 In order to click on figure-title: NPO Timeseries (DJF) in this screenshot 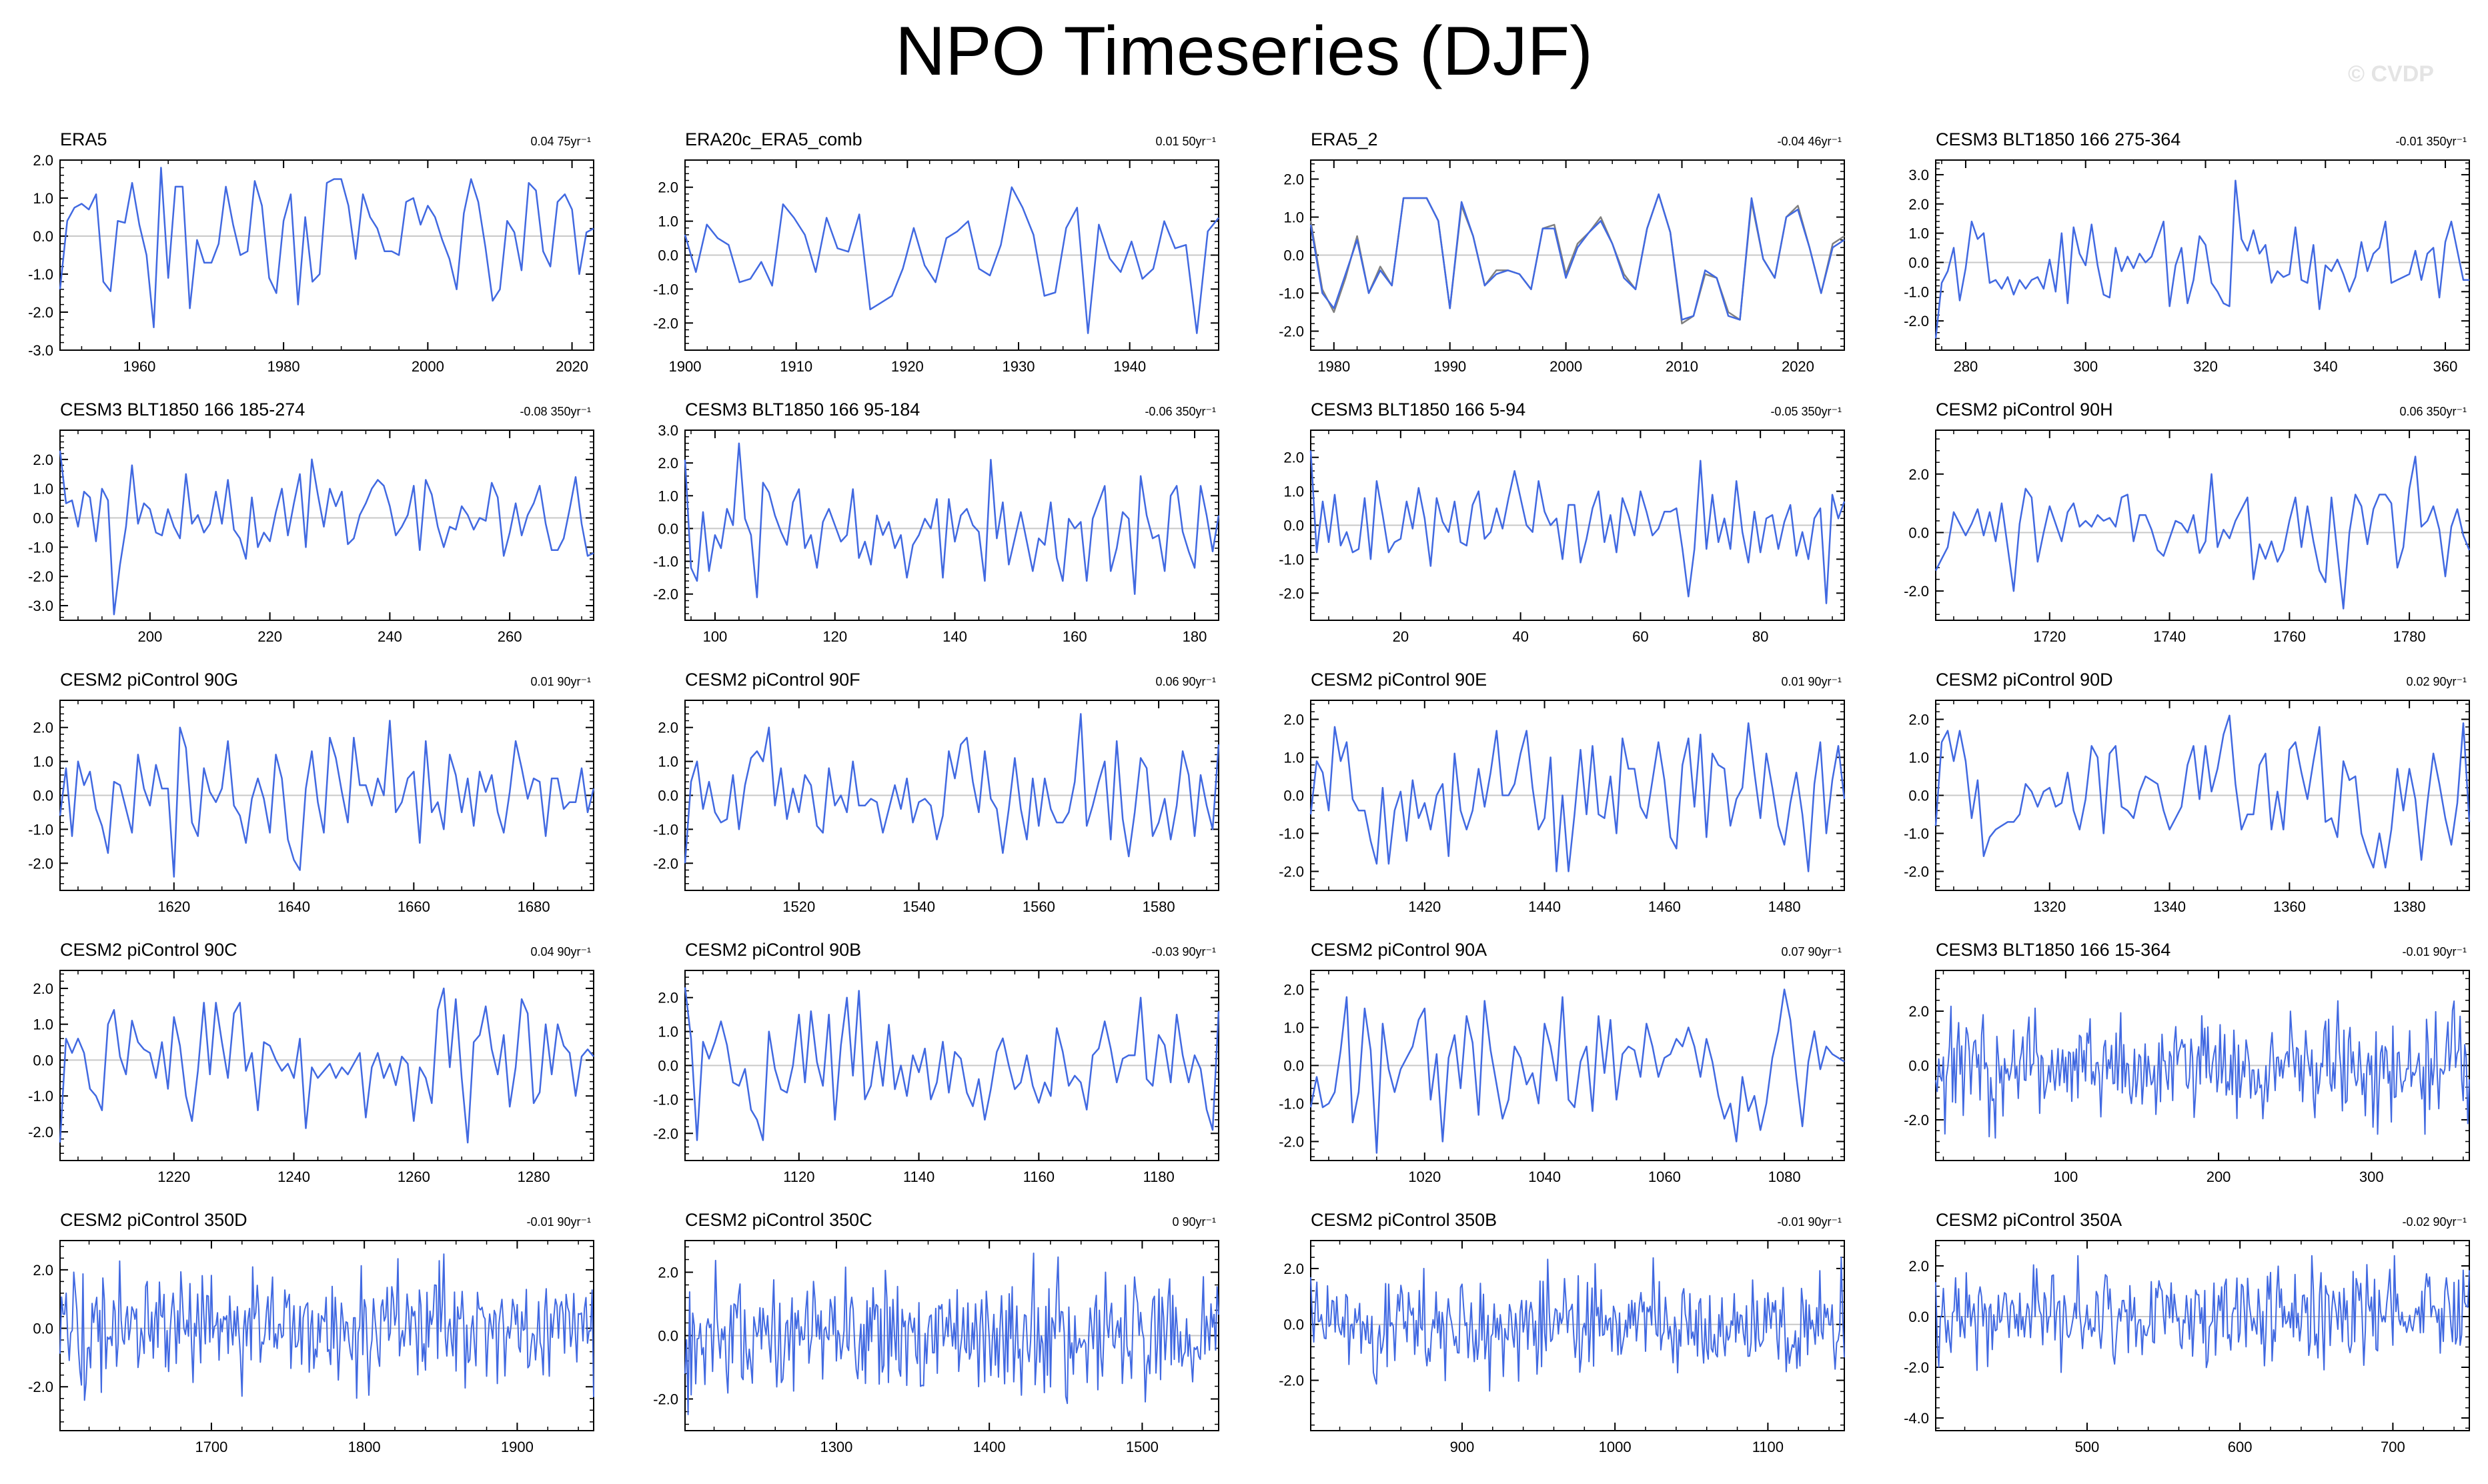, I will do `click(1244, 52)`.